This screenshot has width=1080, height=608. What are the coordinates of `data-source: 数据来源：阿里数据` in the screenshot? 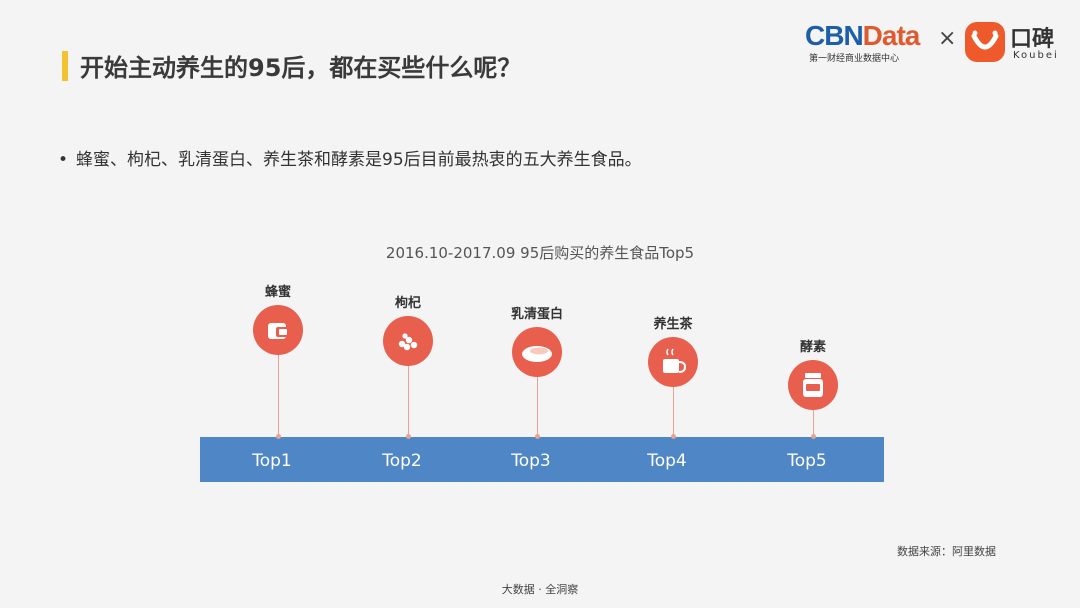 It's located at (946, 551).